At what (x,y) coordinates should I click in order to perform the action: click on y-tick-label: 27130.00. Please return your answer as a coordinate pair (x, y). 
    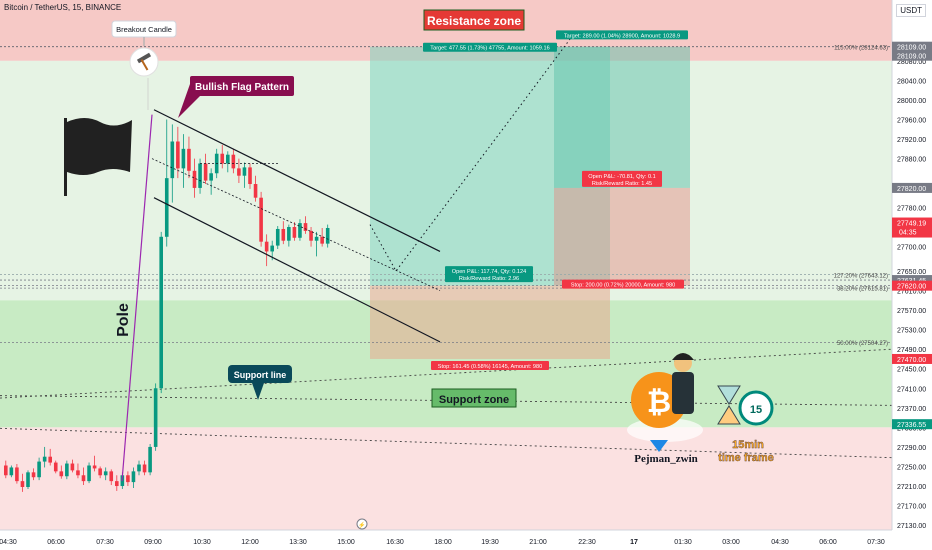
    Looking at the image, I should click on (911, 526).